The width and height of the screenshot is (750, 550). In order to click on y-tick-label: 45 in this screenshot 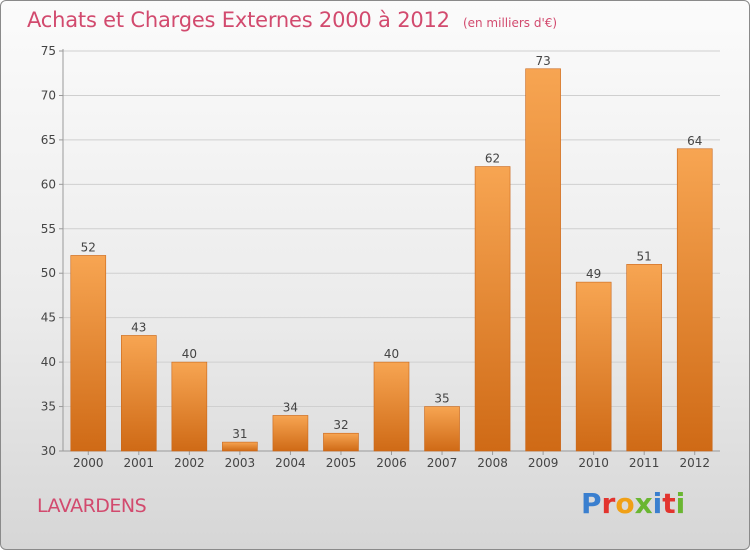, I will do `click(48, 318)`.